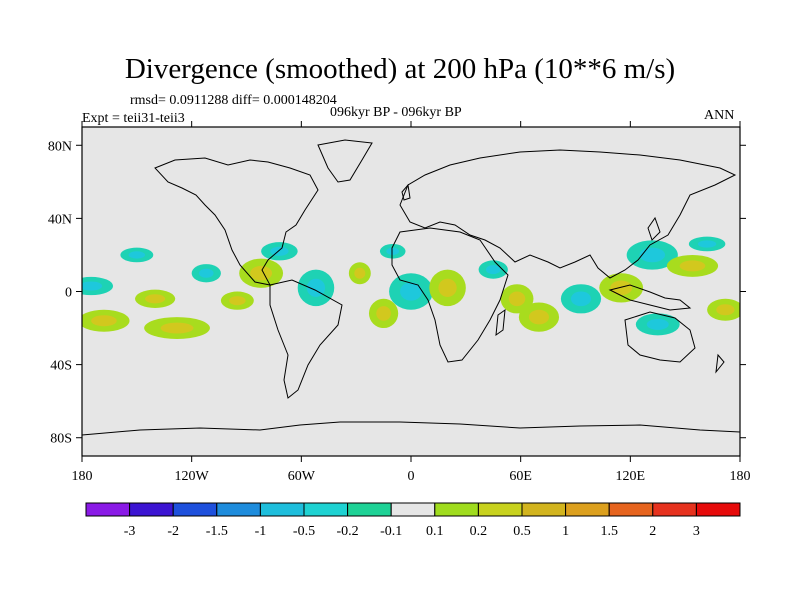  Describe the element at coordinates (345, 161) in the screenshot. I see `coast-greenland` at that location.